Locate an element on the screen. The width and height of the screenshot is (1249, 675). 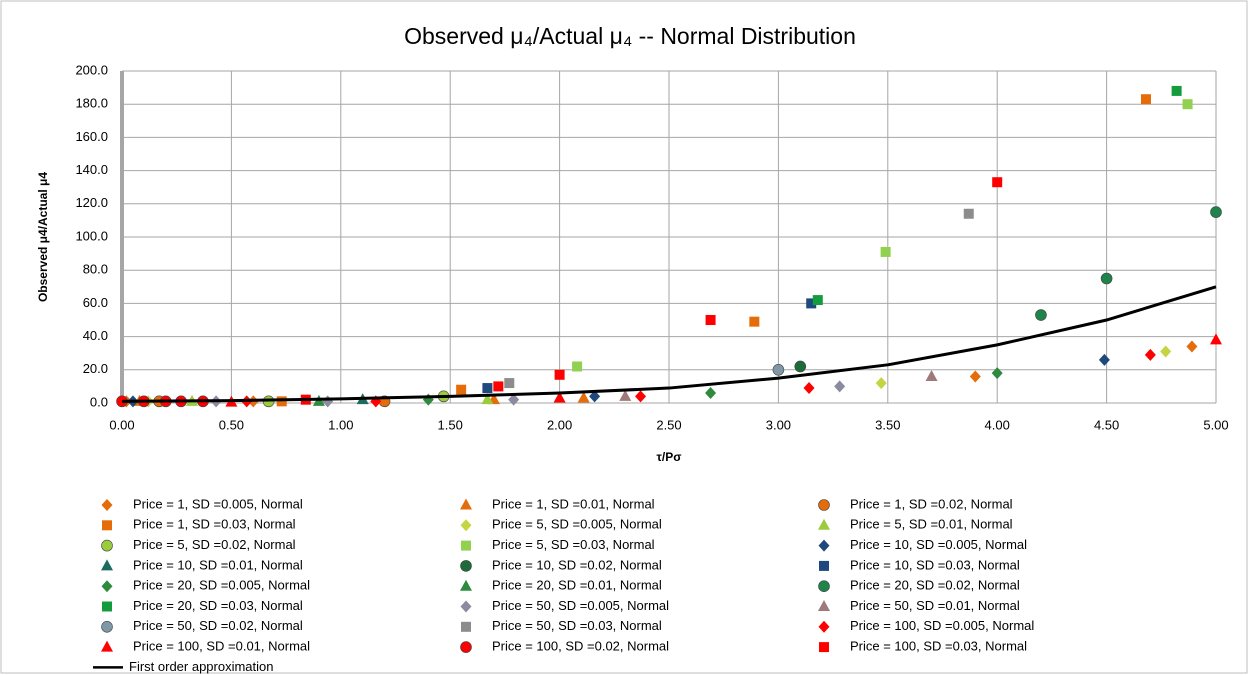
legend-label: Price = 1, SD =0.01, Normal is located at coordinates (573, 503).